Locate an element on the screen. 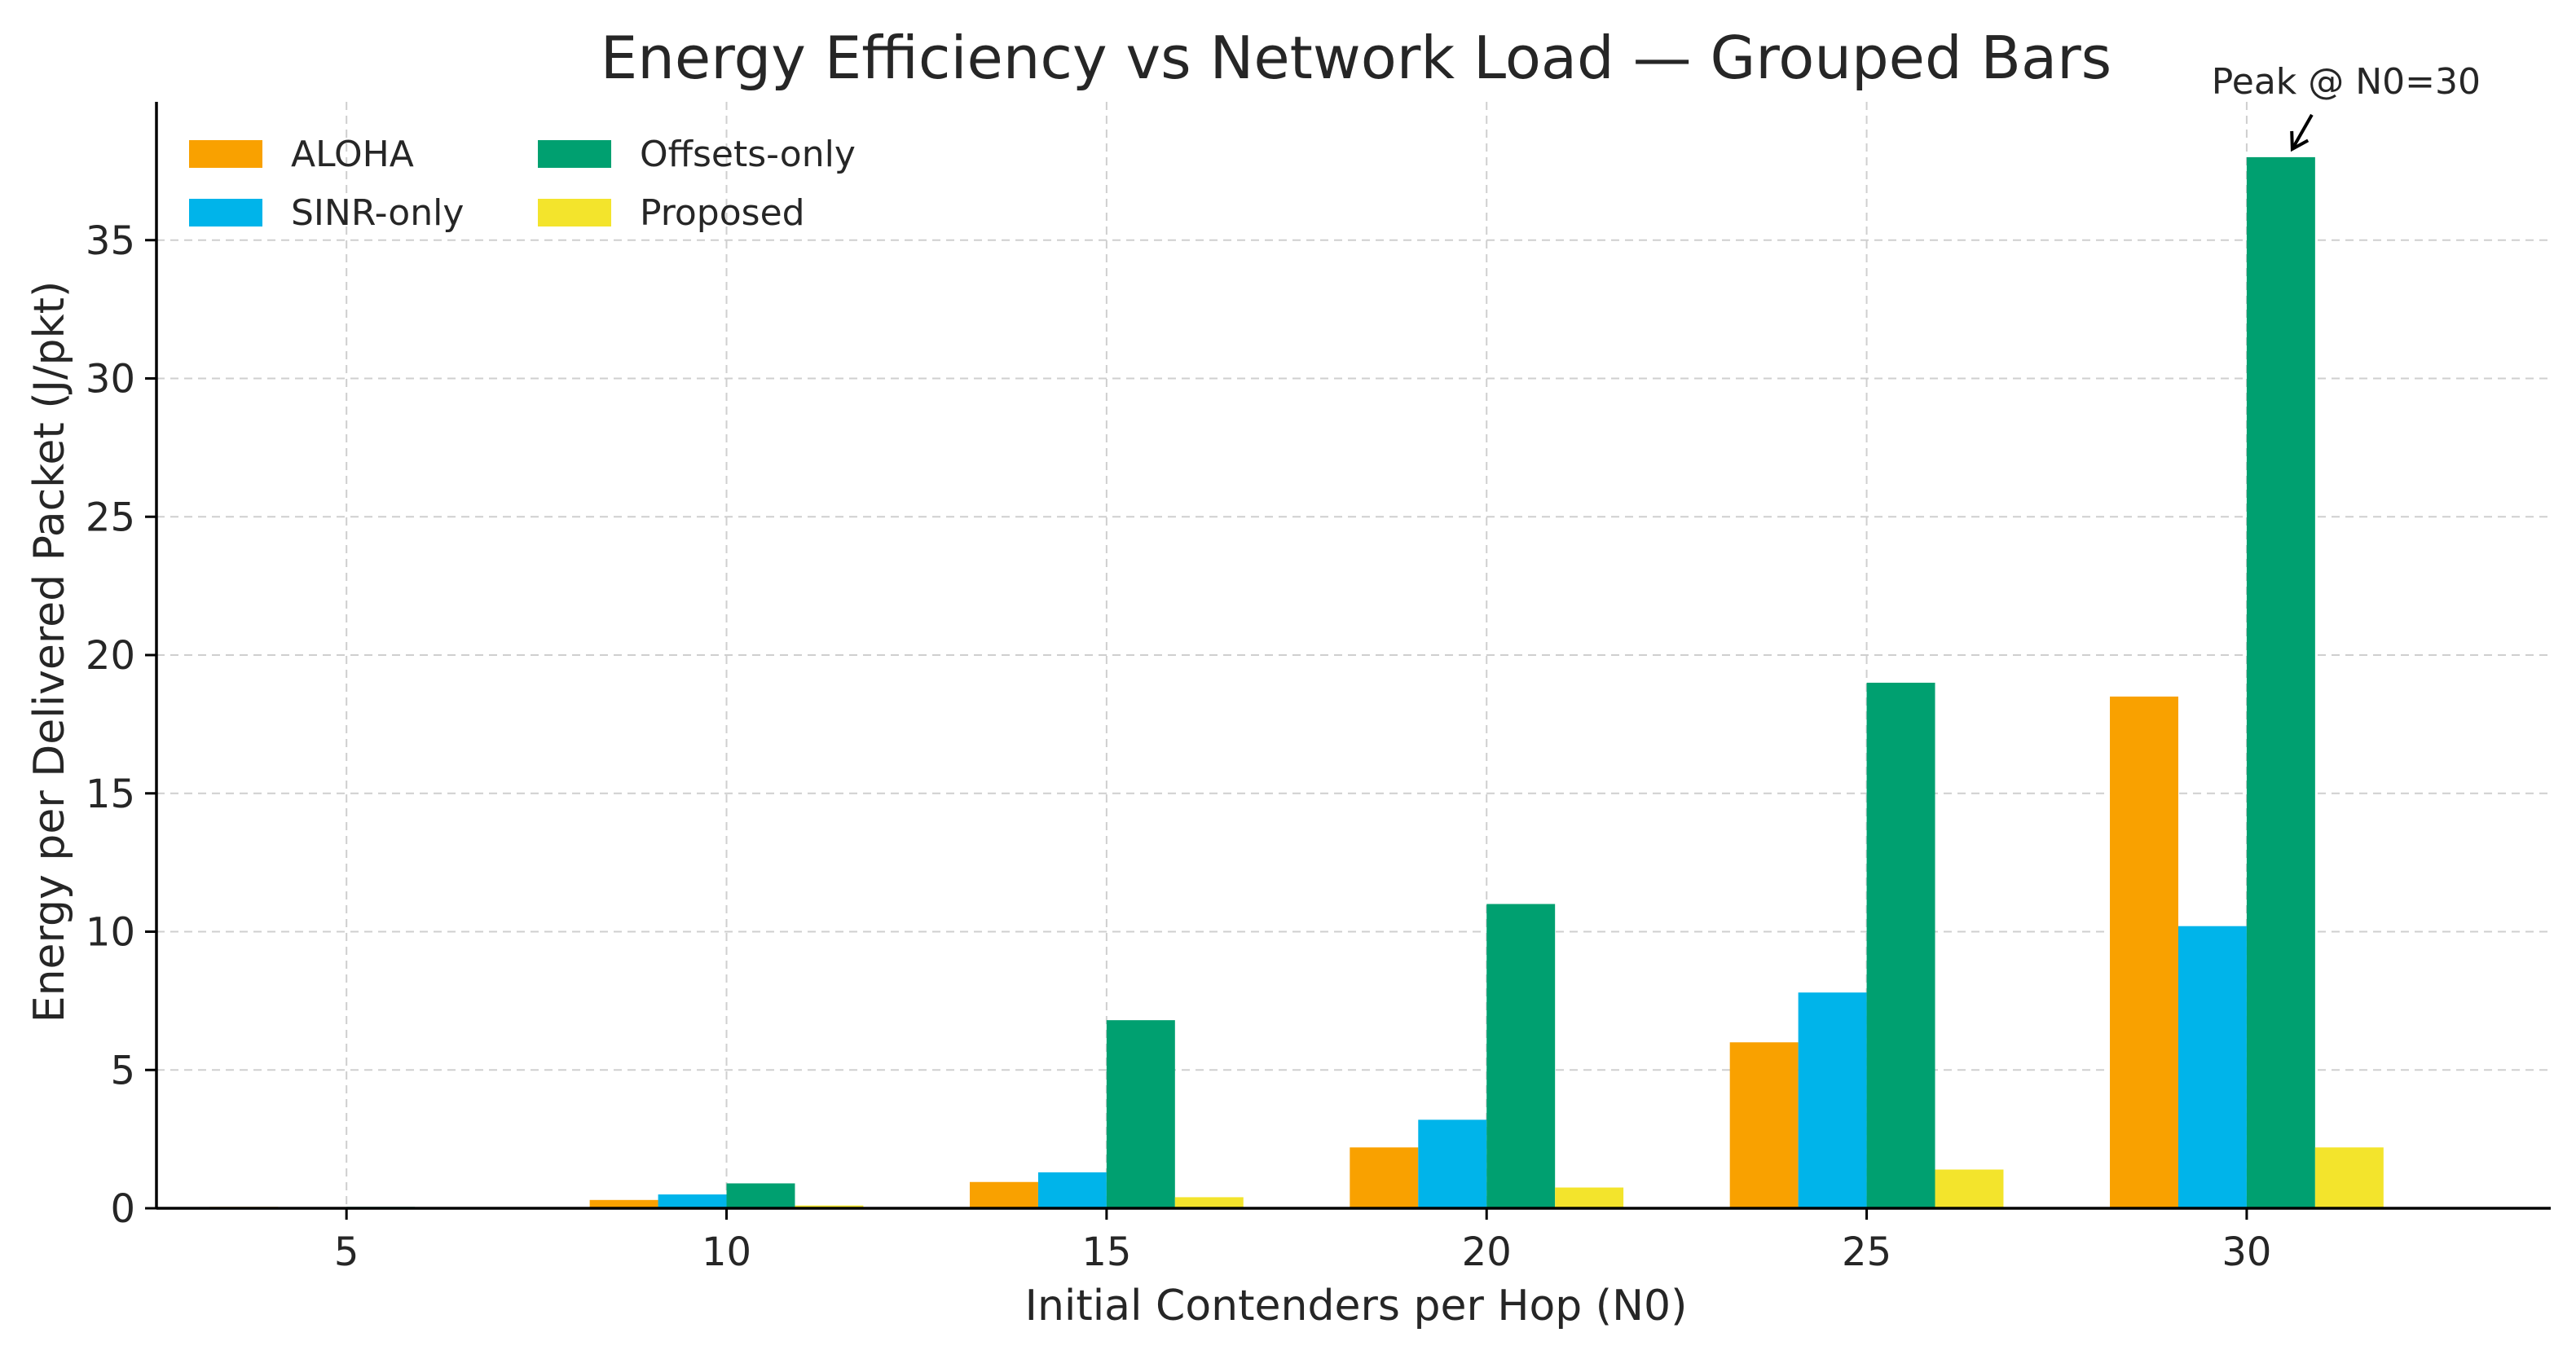 The height and width of the screenshot is (1359, 2576). legend-label: ALOHA is located at coordinates (353, 155).